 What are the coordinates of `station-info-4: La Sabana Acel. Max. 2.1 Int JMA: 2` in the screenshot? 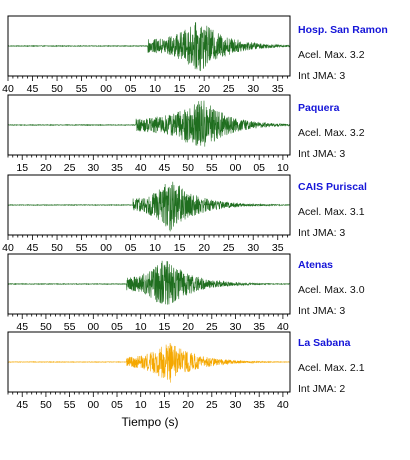 It's located at (353, 366).